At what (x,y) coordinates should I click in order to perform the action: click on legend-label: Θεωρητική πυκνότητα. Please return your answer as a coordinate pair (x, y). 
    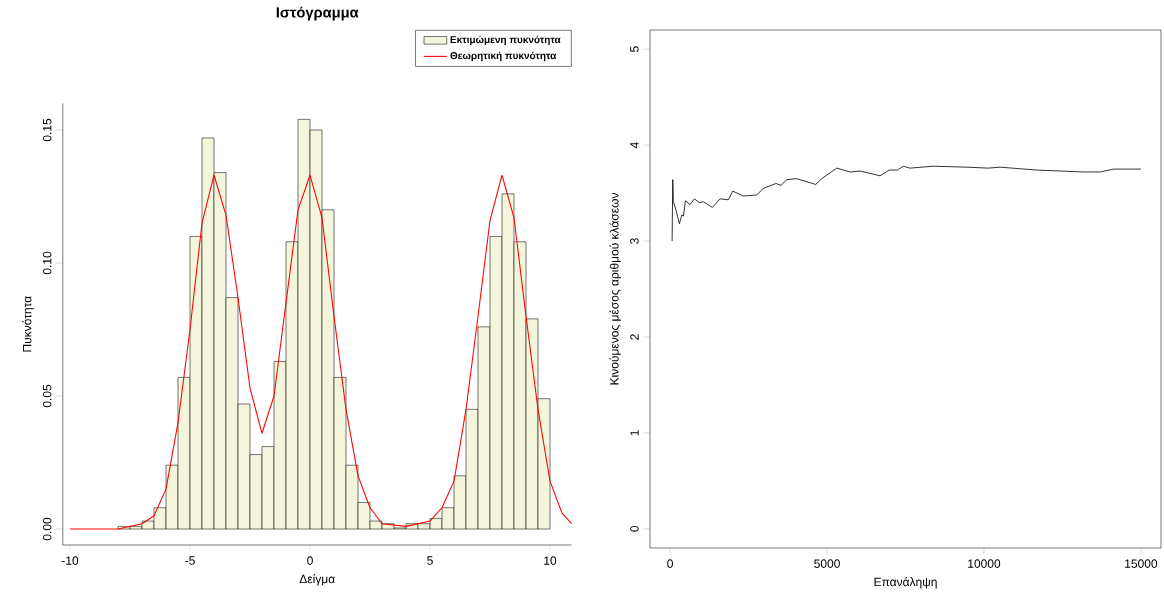
    Looking at the image, I should click on (503, 56).